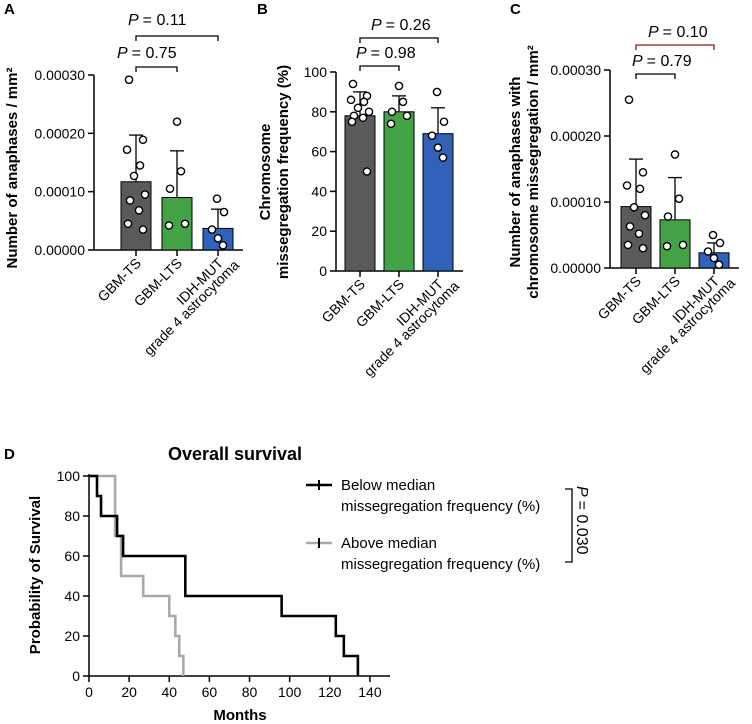 This screenshot has height=724, width=752. I want to click on pc-category-label-3: grade 4 astrocytoma, so click(688, 326).